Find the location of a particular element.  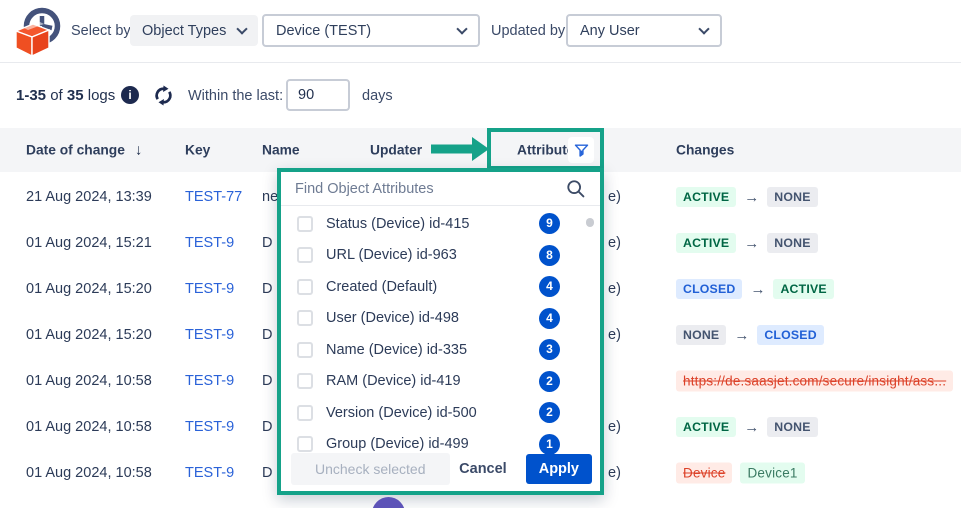

attribute-filter-option: Created (Default) 4 is located at coordinates (440, 287).